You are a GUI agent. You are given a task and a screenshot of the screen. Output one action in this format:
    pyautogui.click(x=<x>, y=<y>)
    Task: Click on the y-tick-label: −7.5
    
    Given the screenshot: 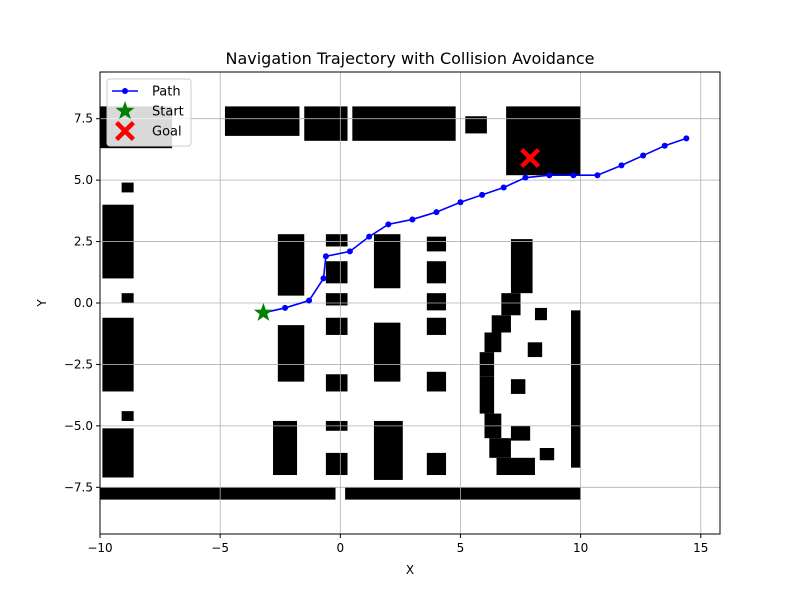 What is the action you would take?
    pyautogui.click(x=78, y=487)
    